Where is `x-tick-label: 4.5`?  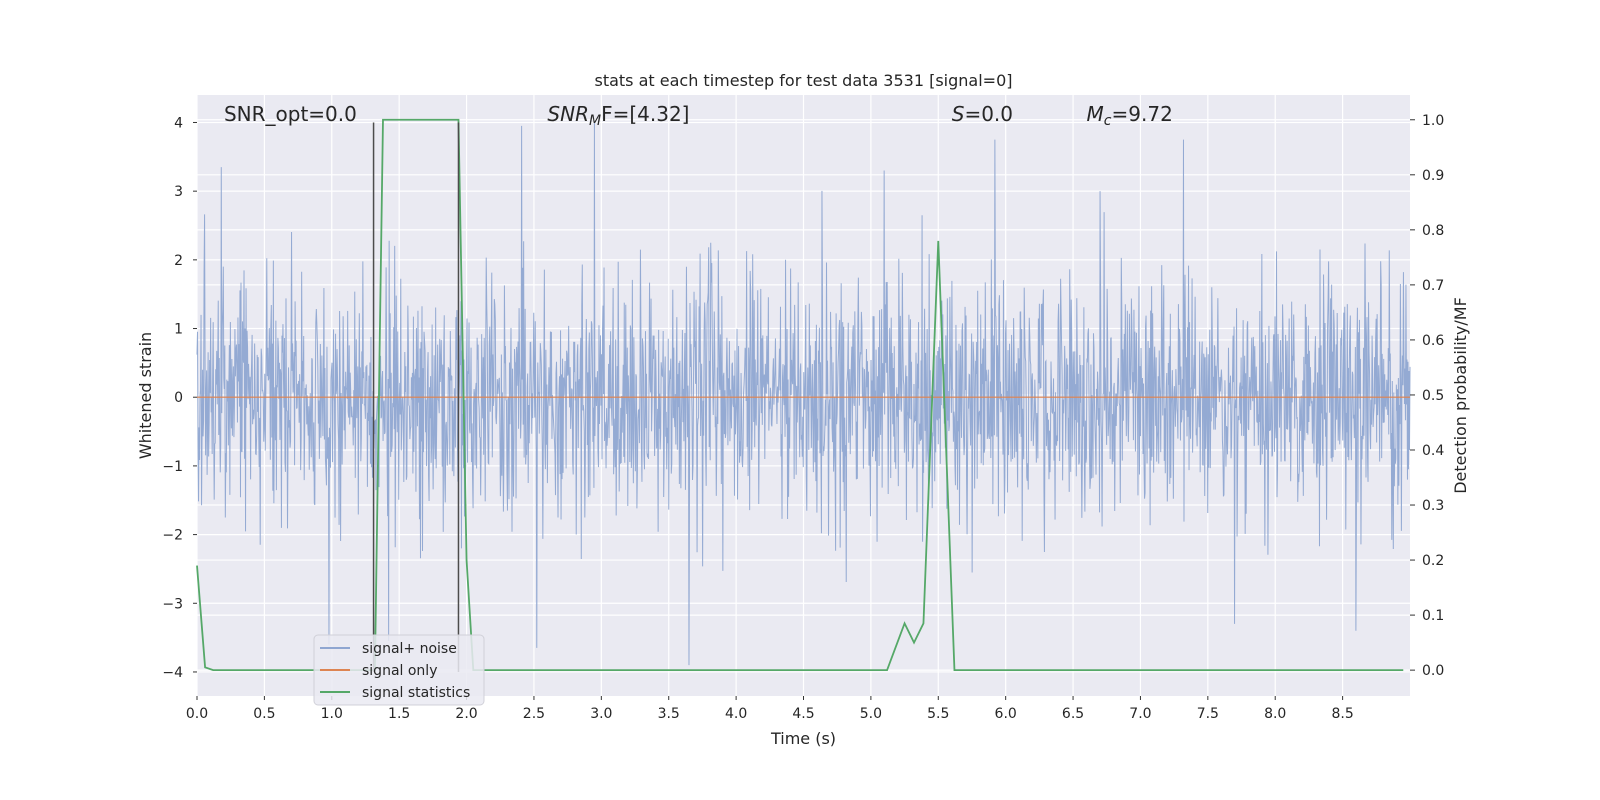 x-tick-label: 4.5 is located at coordinates (803, 714).